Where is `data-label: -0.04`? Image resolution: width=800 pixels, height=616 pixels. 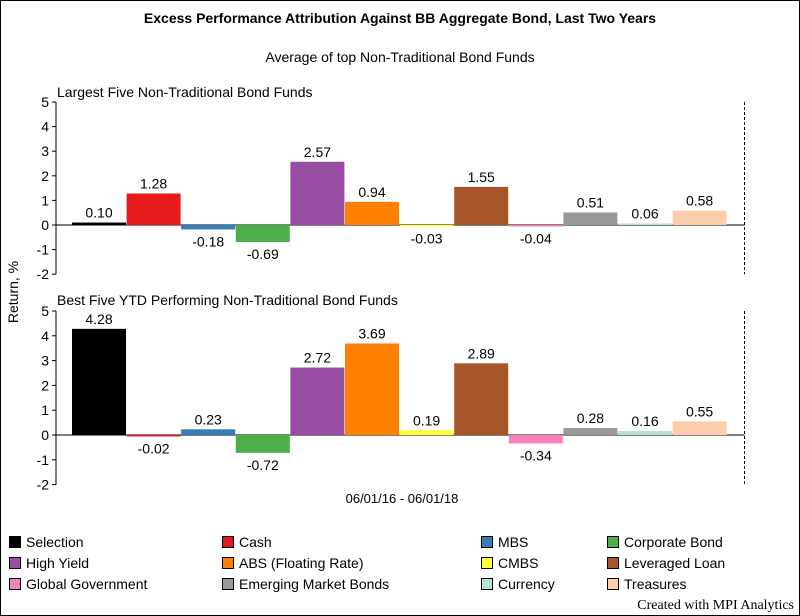
data-label: -0.04 is located at coordinates (536, 239).